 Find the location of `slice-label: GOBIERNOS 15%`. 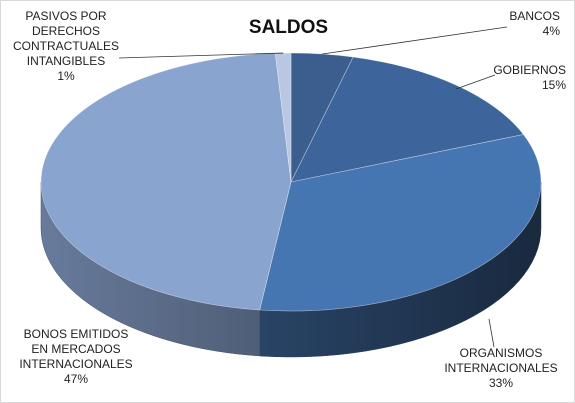

slice-label: GOBIERNOS 15% is located at coordinates (529, 78).